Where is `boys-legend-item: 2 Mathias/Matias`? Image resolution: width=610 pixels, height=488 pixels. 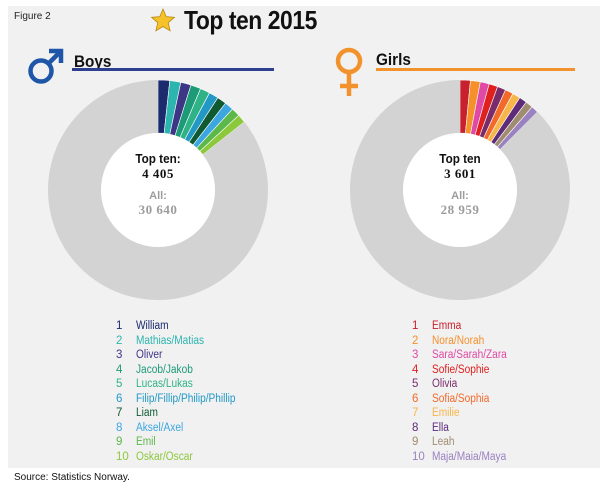 boys-legend-item: 2 Mathias/Matias is located at coordinates (182, 341).